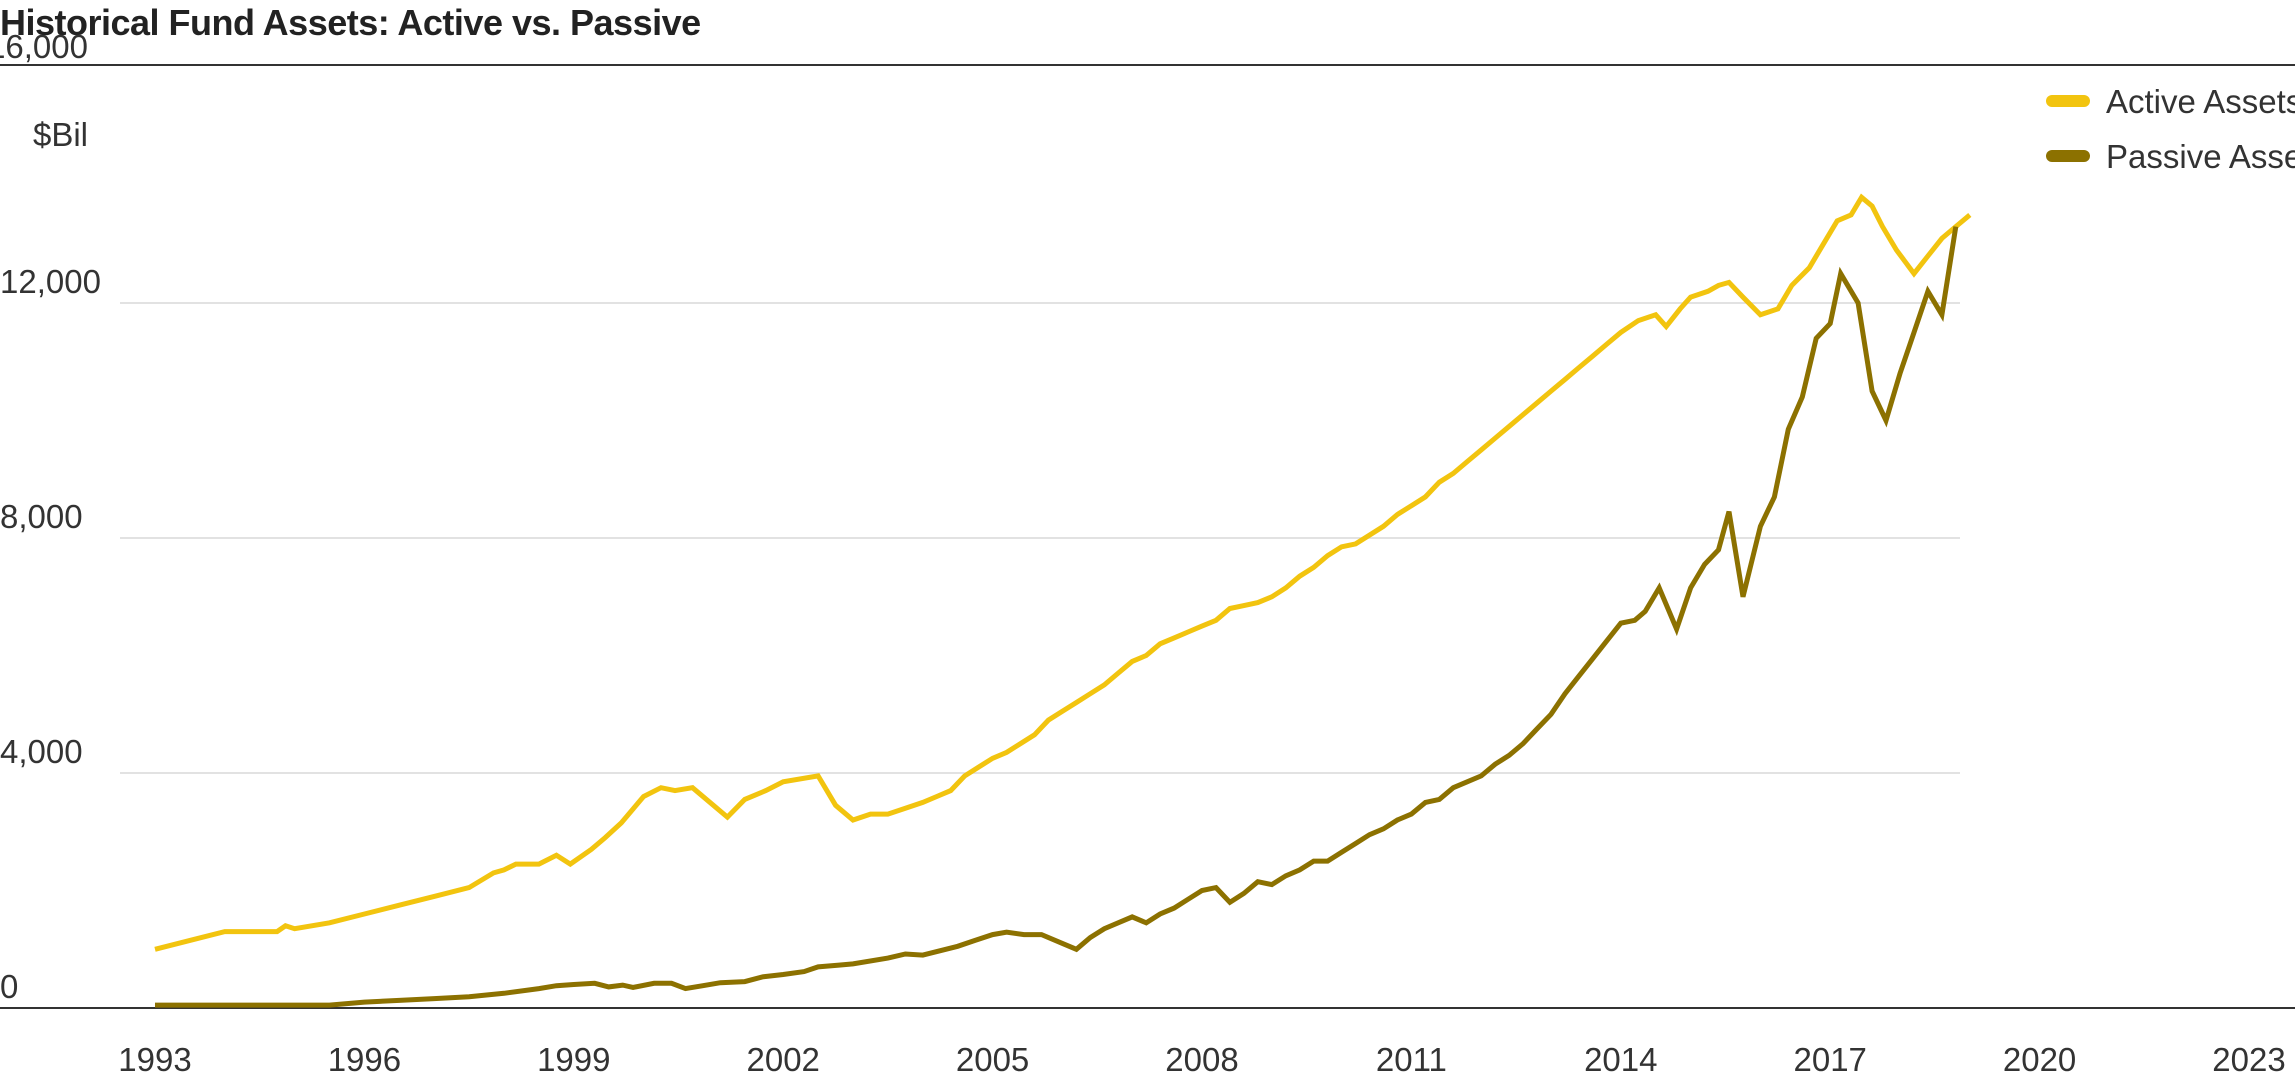  I want to click on x-tick-label: 2014, so click(1620, 1059).